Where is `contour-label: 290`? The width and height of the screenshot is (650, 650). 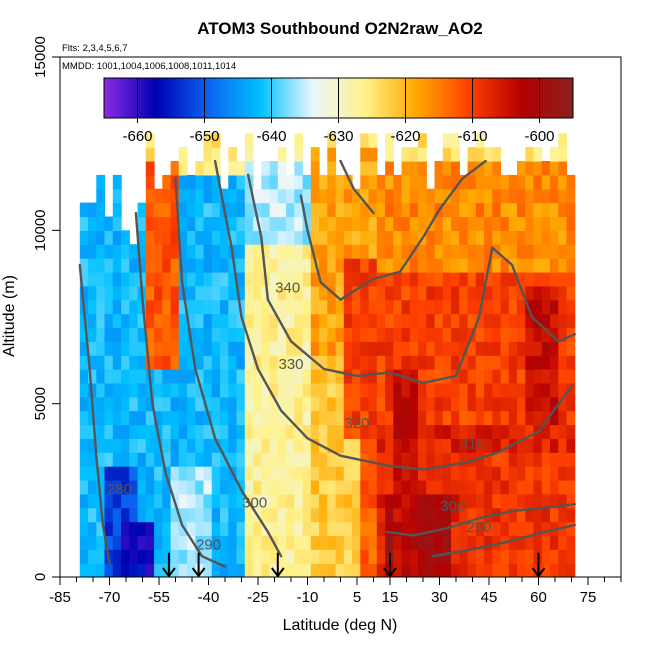 contour-label: 290 is located at coordinates (479, 527).